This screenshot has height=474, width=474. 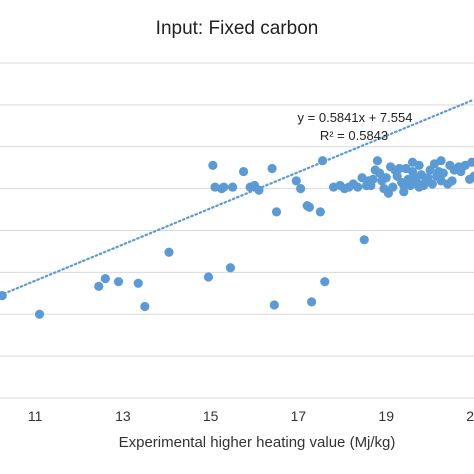 I want to click on x-tick-label: 13, so click(x=123, y=416).